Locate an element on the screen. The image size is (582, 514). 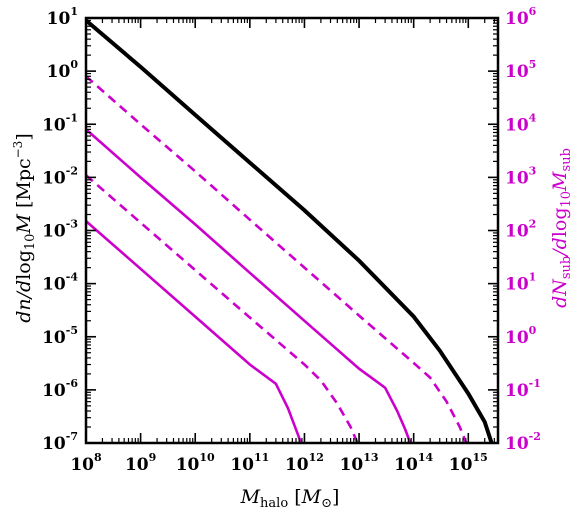
y-left-tick-label: 10⁻³ is located at coordinates (60, 230).